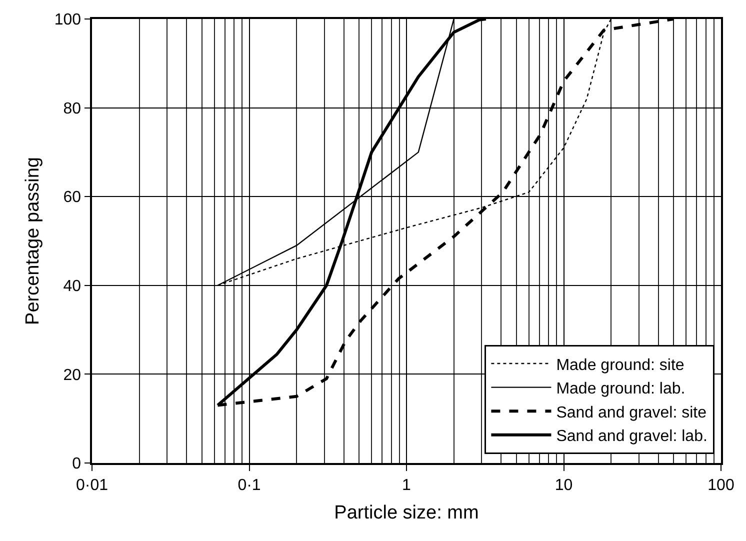  I want to click on legend-label: Sand and gravel: lab., so click(632, 437).